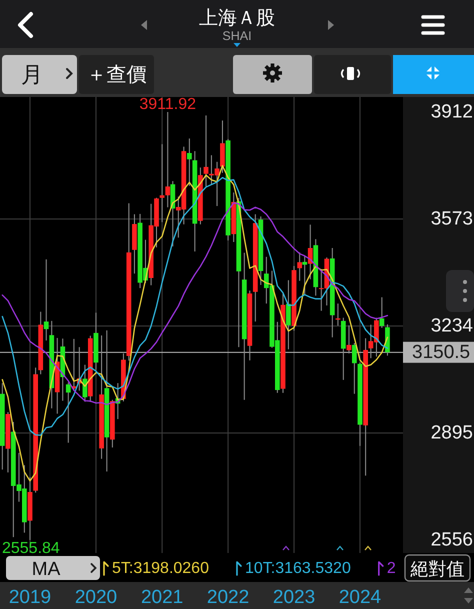 This screenshot has width=474, height=609. I want to click on x-tick-label: 2023, so click(294, 597).